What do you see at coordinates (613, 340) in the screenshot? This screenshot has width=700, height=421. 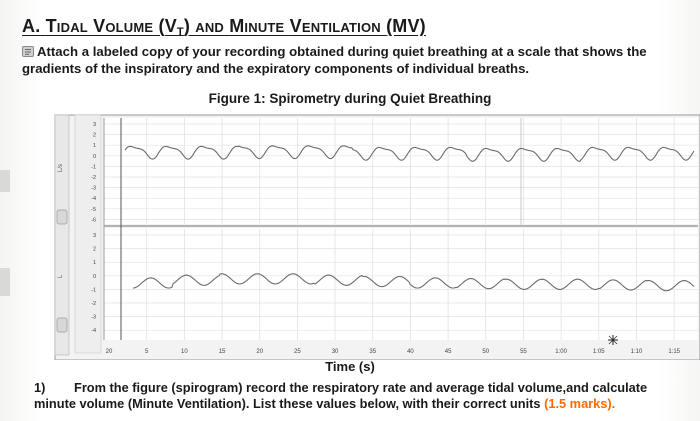 I see `cursor-icon` at bounding box center [613, 340].